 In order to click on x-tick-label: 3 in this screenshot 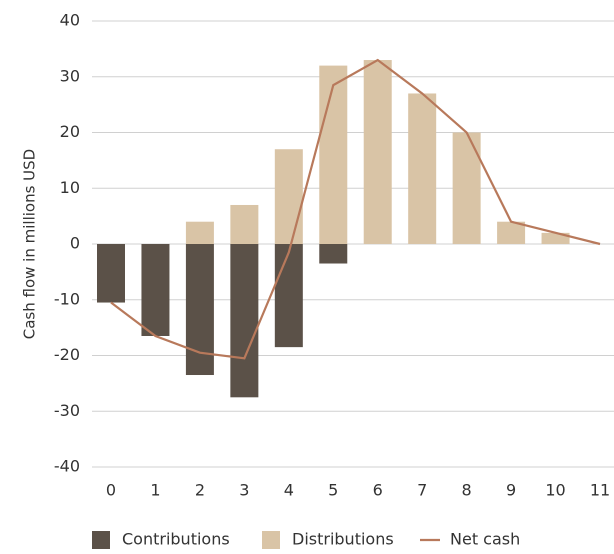, I will do `click(244, 490)`.